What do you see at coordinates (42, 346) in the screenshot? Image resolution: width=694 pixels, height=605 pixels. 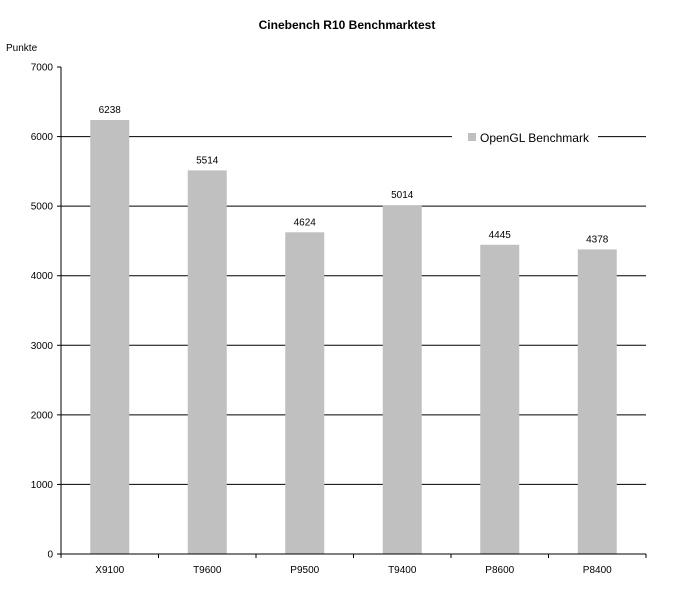 I see `y-tick-label: 3000` at bounding box center [42, 346].